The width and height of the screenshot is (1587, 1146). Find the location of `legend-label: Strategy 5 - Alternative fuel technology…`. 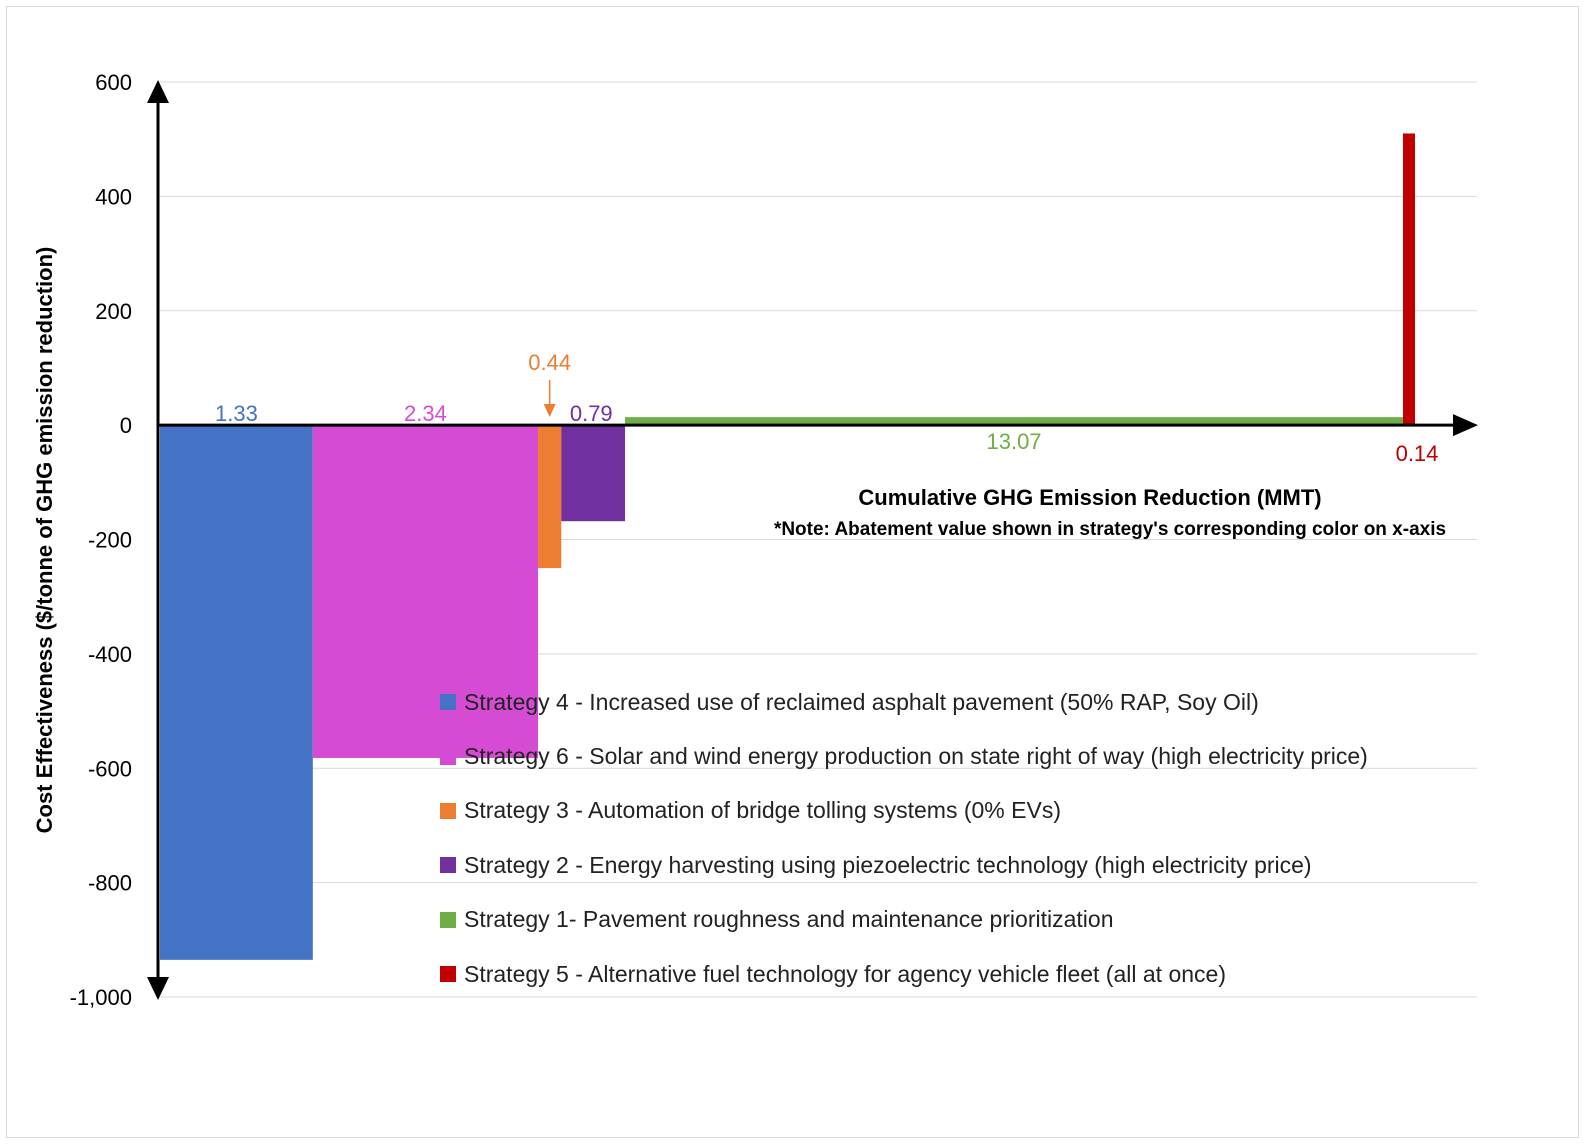

legend-label: Strategy 5 - Alternative fuel technology… is located at coordinates (845, 973).